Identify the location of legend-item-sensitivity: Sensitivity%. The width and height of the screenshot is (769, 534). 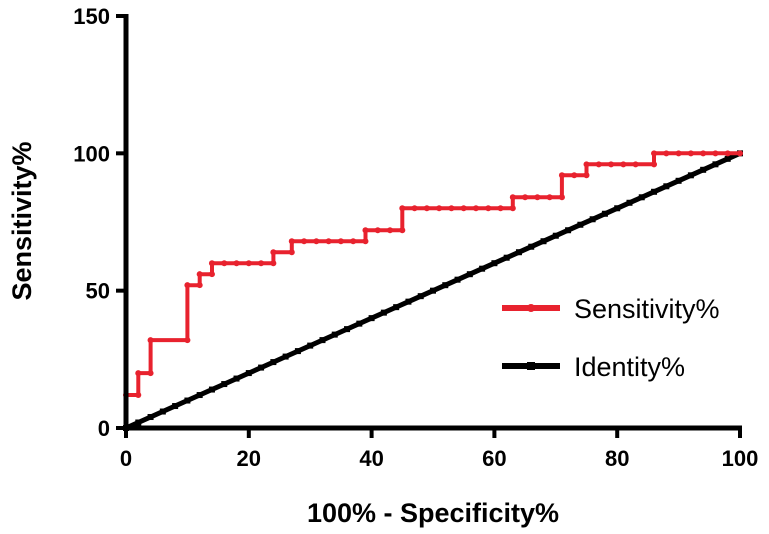
(611, 309).